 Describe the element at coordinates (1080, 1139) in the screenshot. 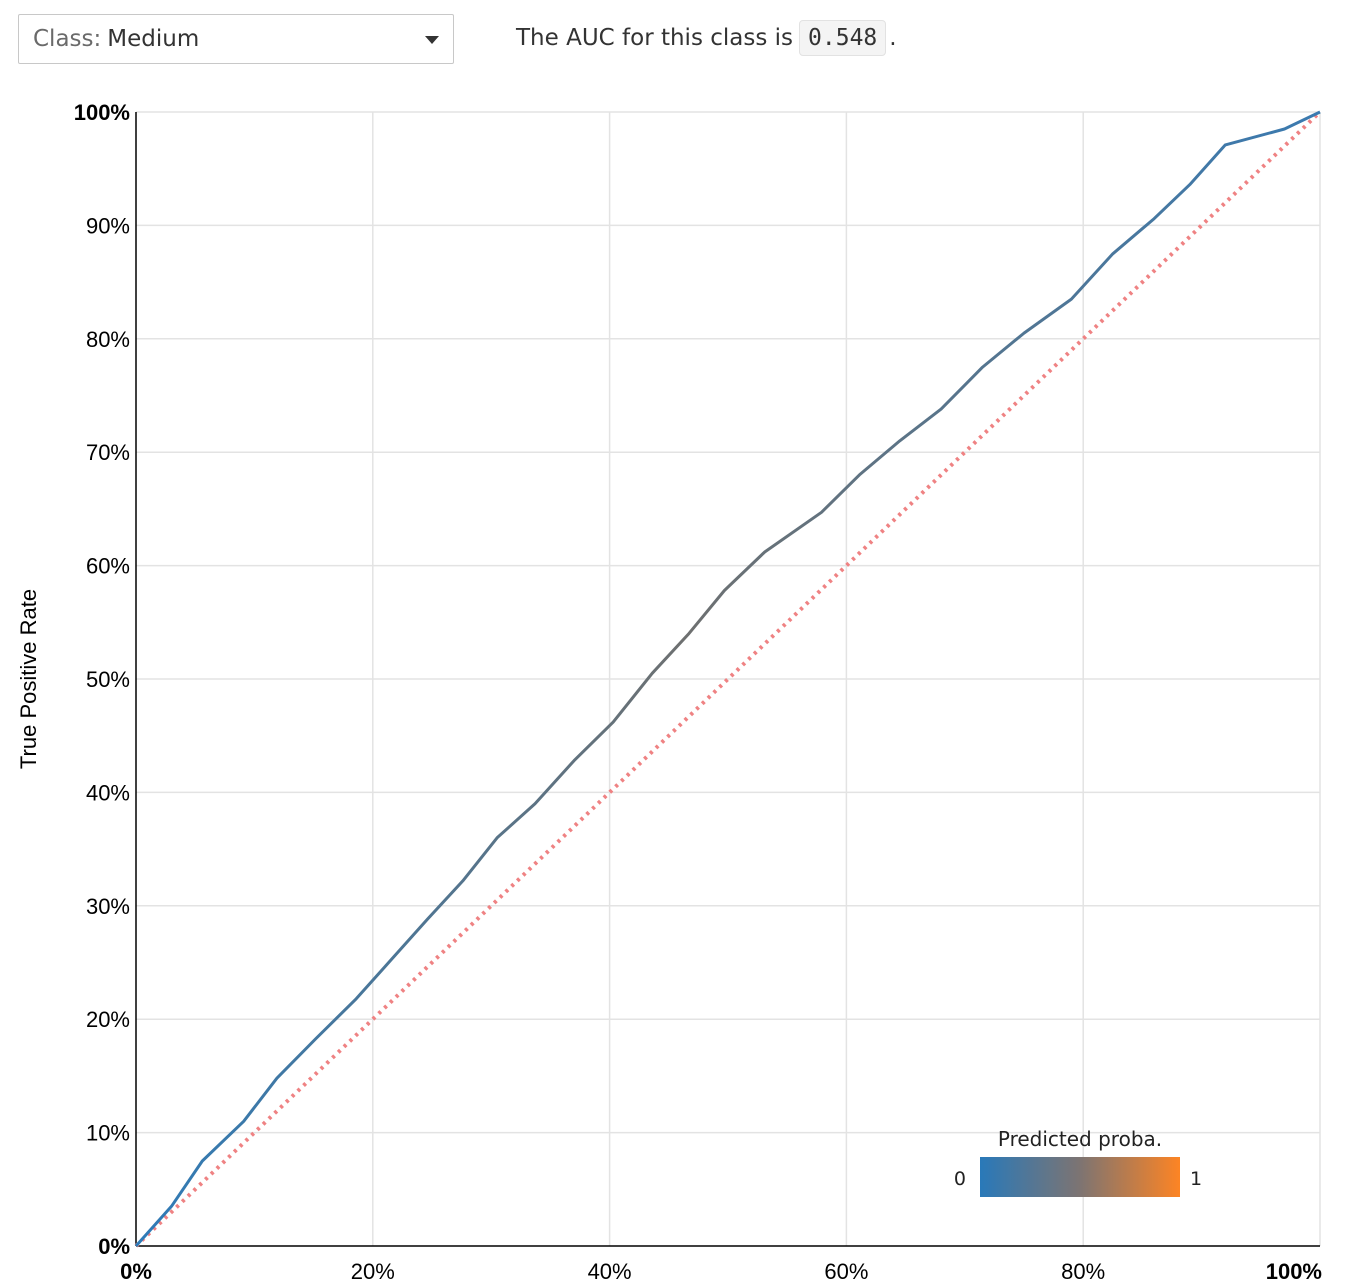

I see `legend-title: Predicted proba.` at that location.